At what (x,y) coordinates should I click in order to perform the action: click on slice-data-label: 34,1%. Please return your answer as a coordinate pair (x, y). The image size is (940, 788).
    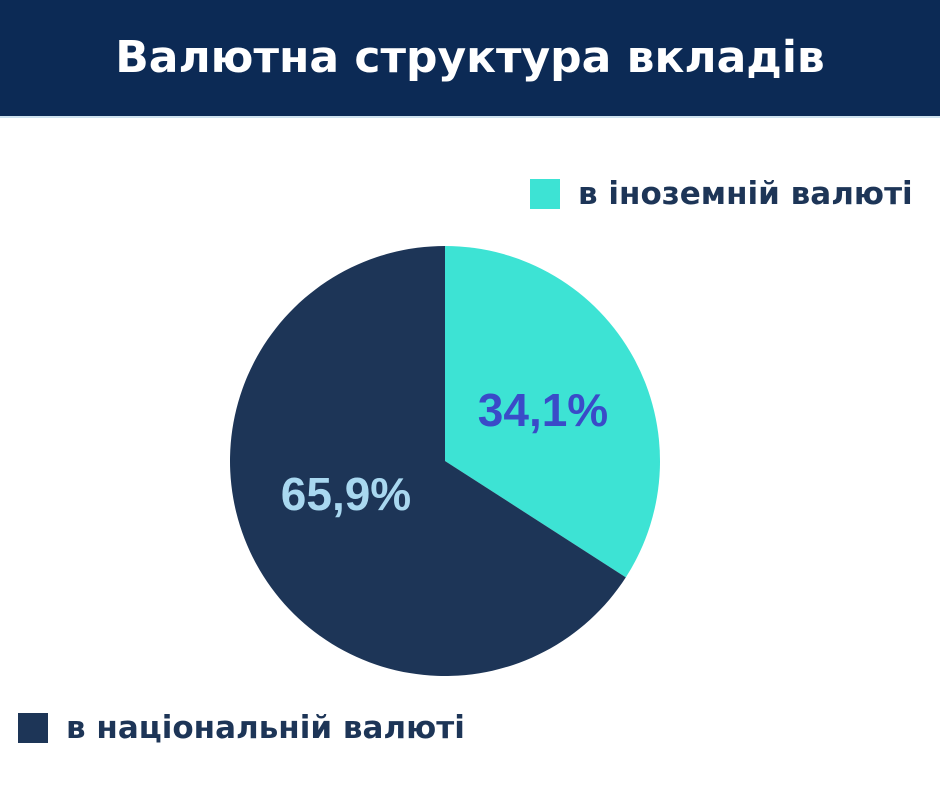
    Looking at the image, I should click on (543, 410).